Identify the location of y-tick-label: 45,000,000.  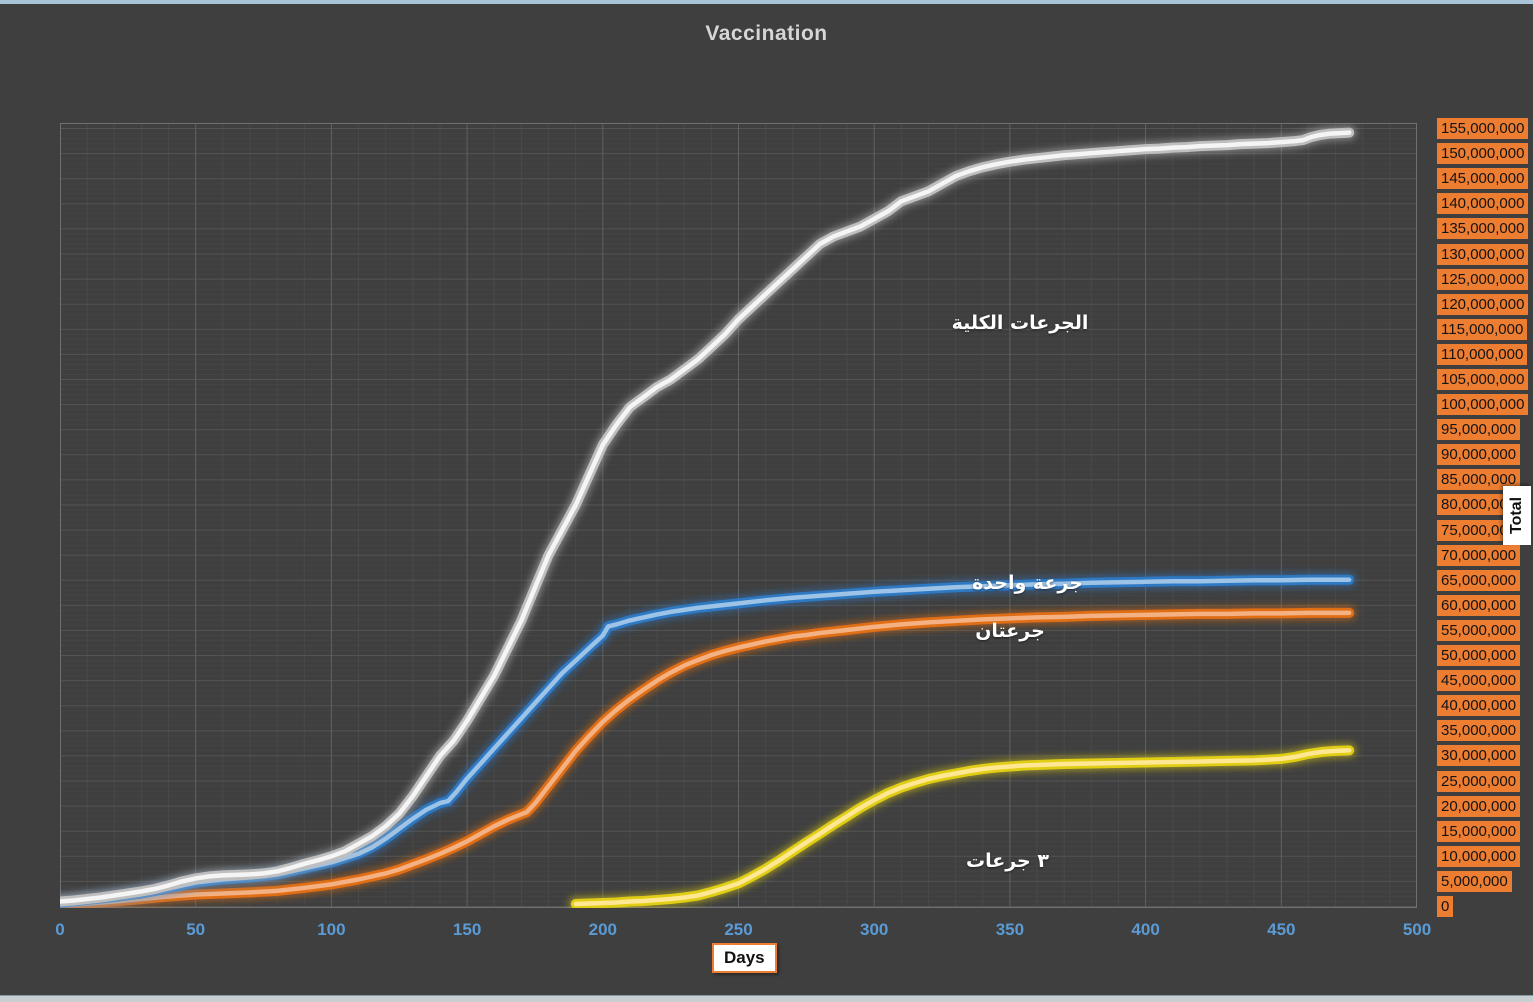
(1479, 681).